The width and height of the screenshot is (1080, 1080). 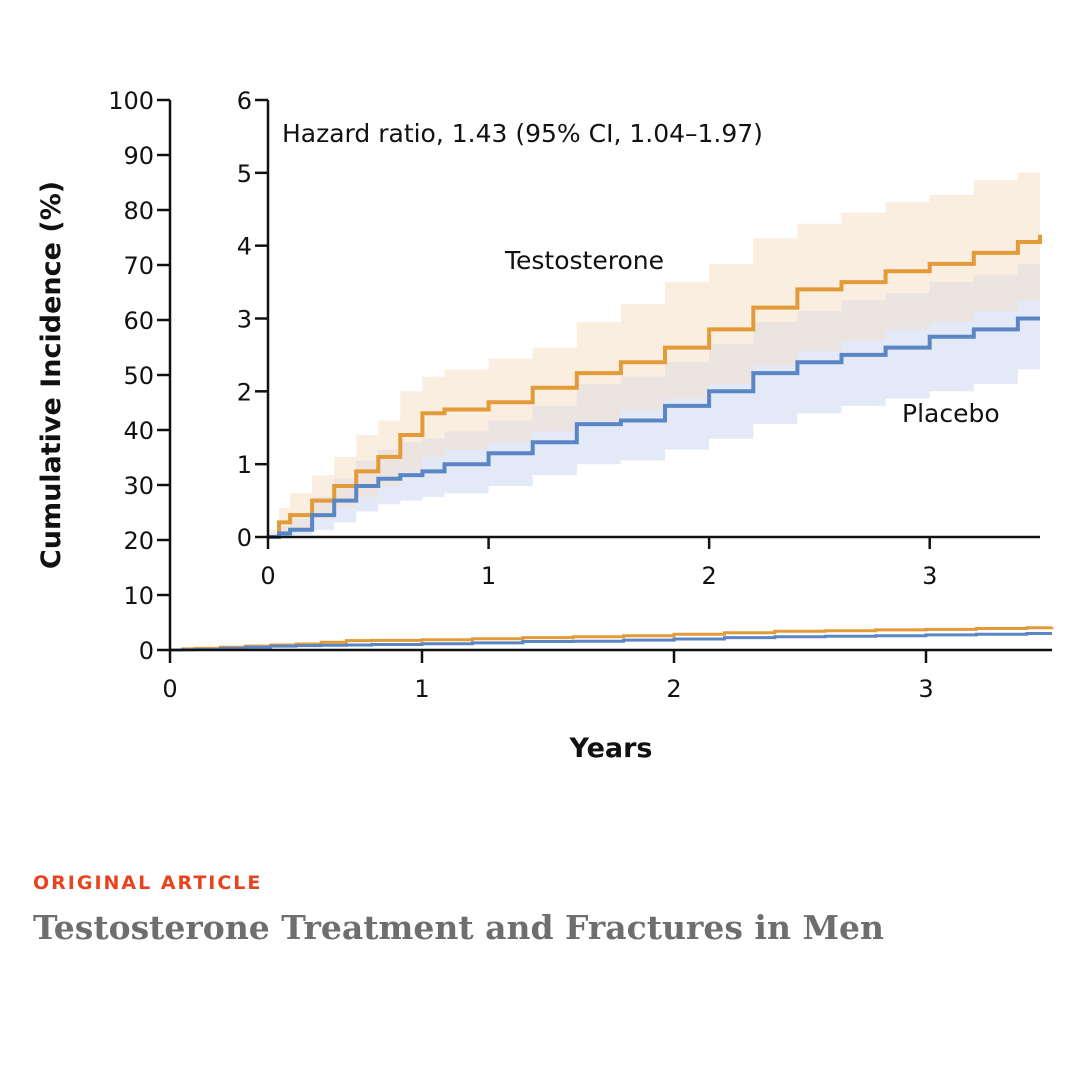 I want to click on inset-y-tick-label: 5, so click(x=244, y=174).